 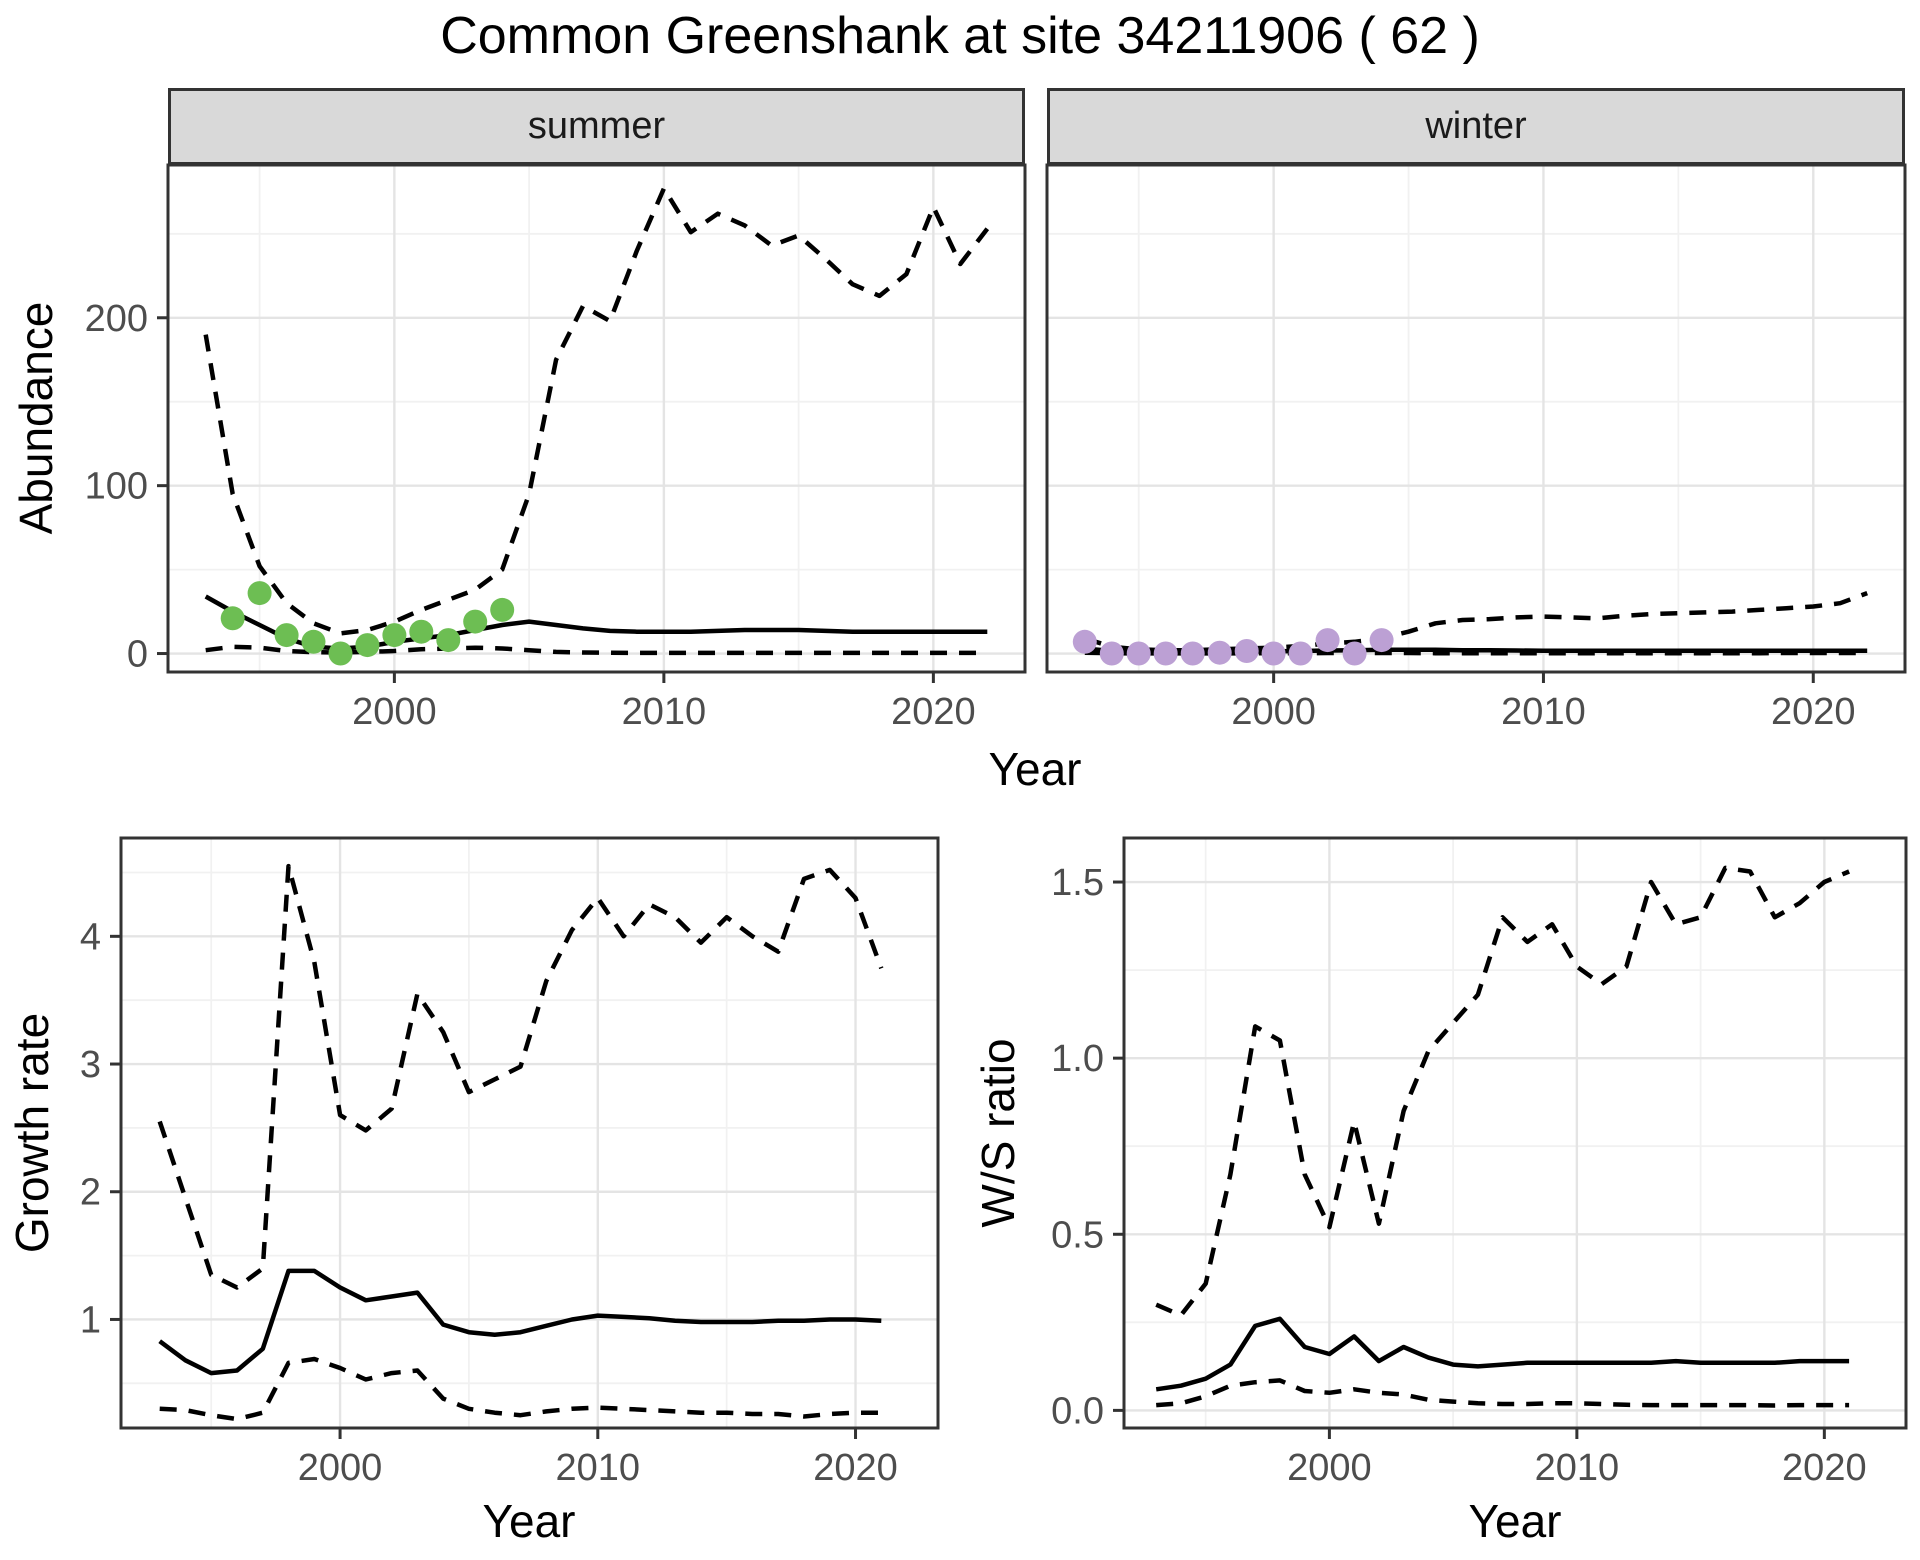 I want to click on facet-strip-winter: winter, so click(x=1476, y=126).